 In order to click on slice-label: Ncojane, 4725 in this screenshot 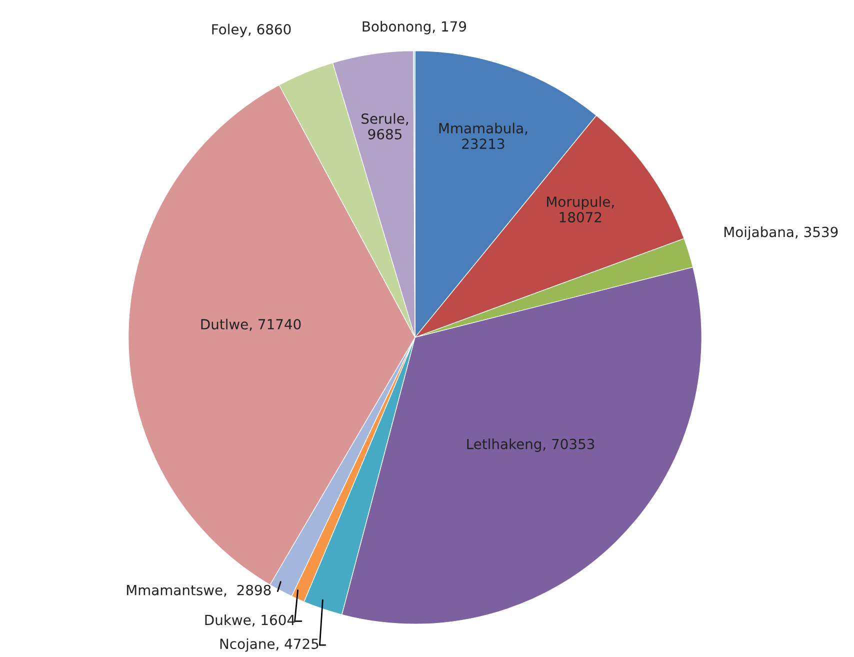, I will do `click(269, 645)`.